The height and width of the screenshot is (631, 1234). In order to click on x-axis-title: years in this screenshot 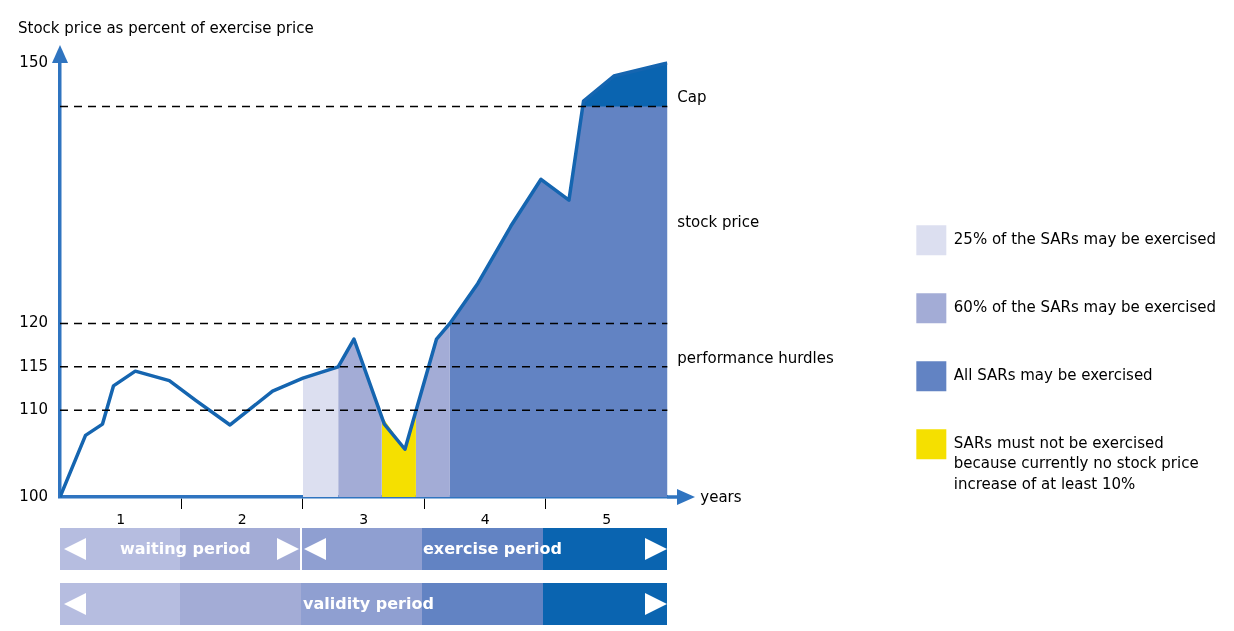, I will do `click(721, 496)`.